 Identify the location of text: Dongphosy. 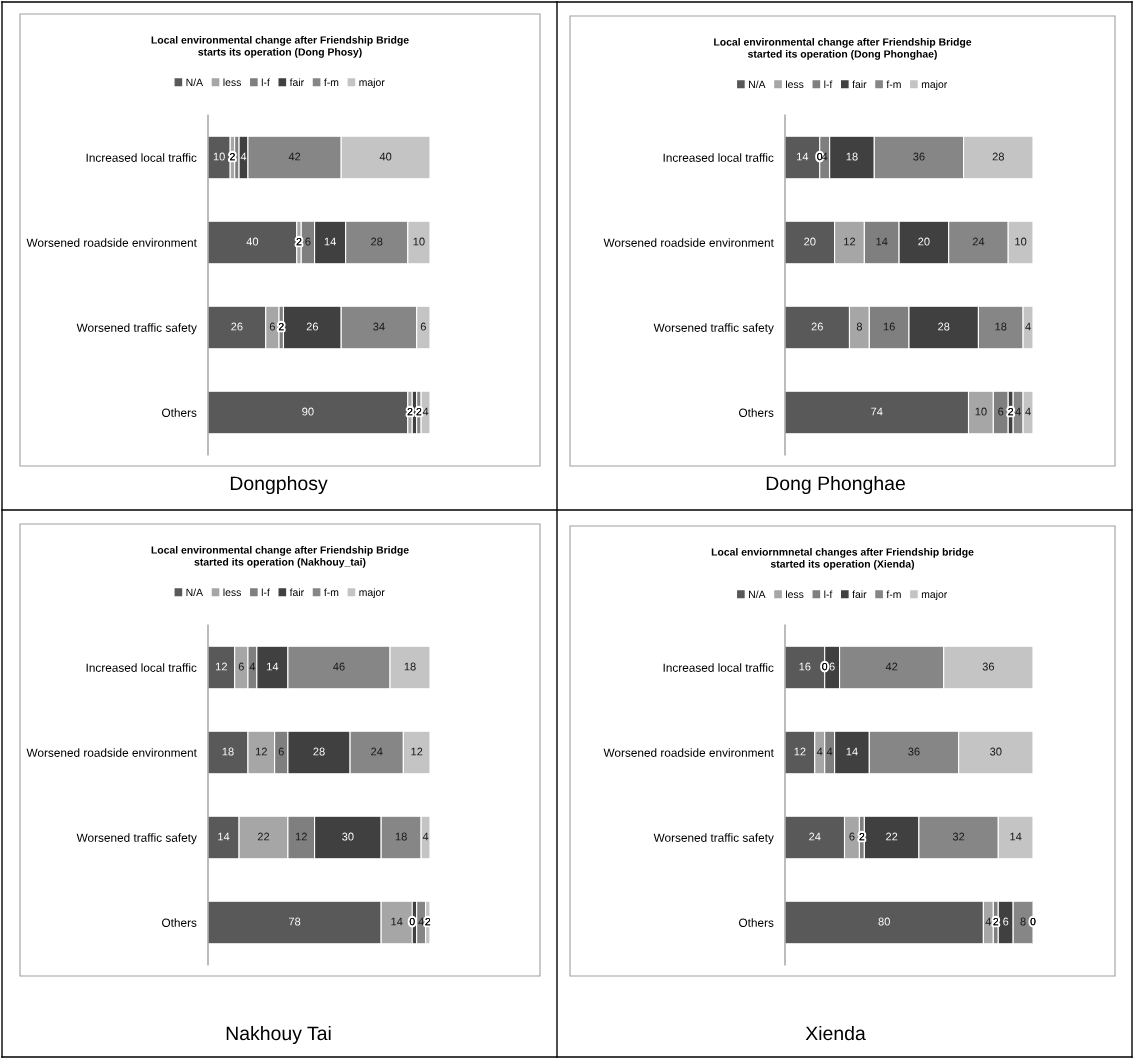
(279, 485).